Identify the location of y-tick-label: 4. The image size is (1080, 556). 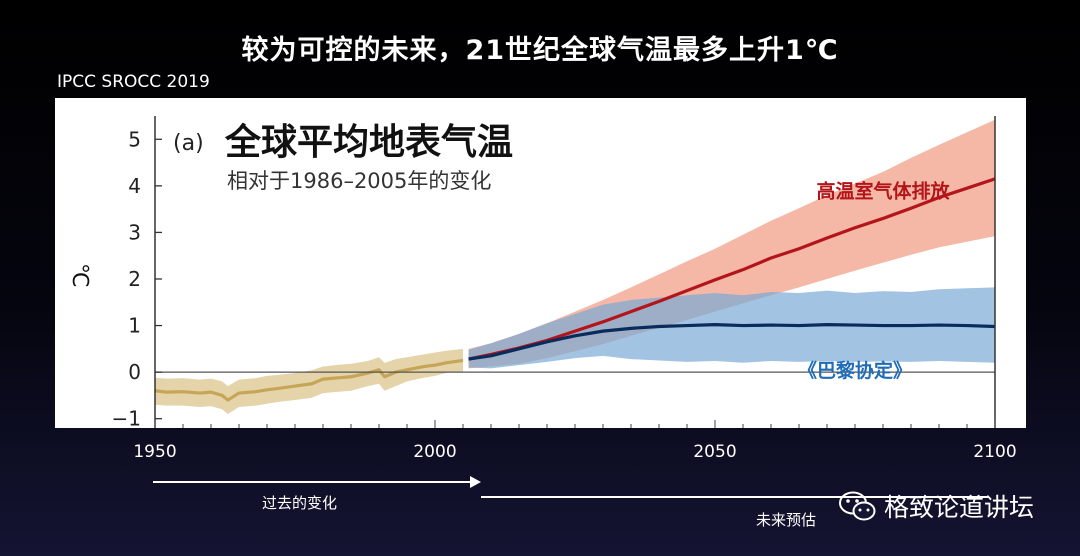
(134, 186).